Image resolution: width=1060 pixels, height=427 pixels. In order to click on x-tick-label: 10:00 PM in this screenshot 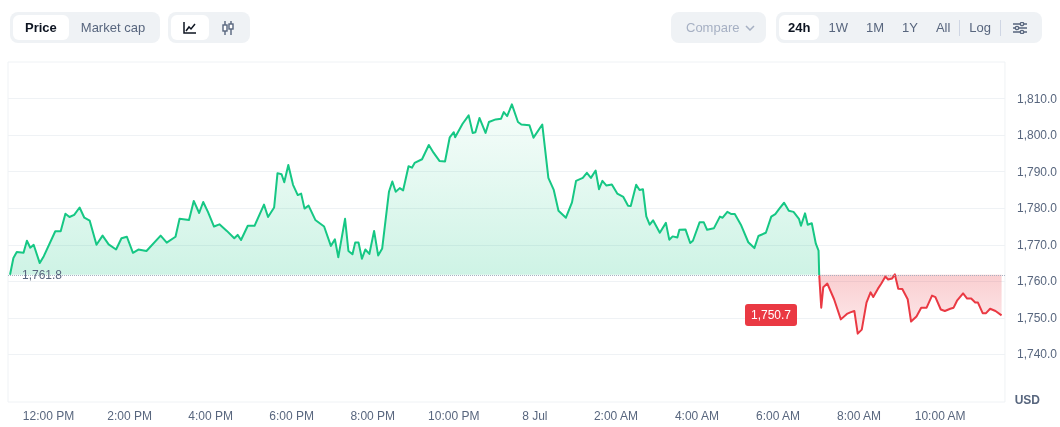, I will do `click(454, 416)`.